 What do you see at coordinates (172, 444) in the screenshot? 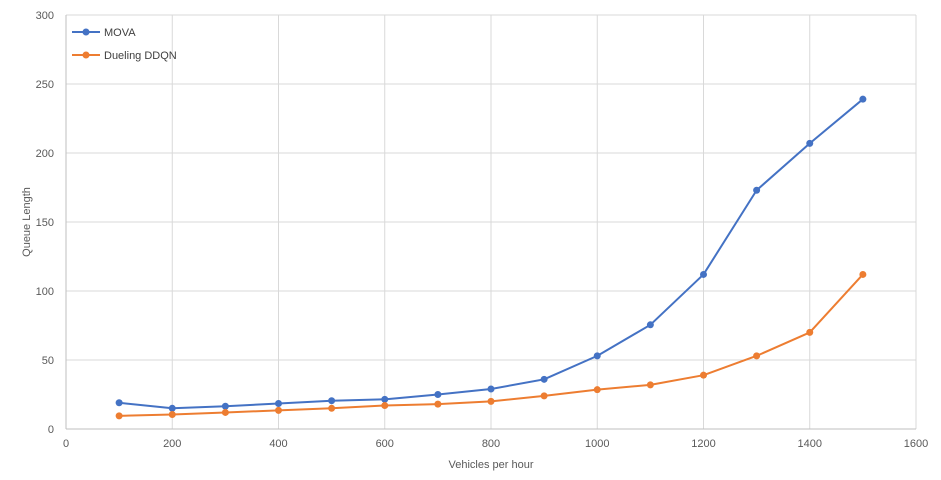
I see `x-tick-label: 200` at bounding box center [172, 444].